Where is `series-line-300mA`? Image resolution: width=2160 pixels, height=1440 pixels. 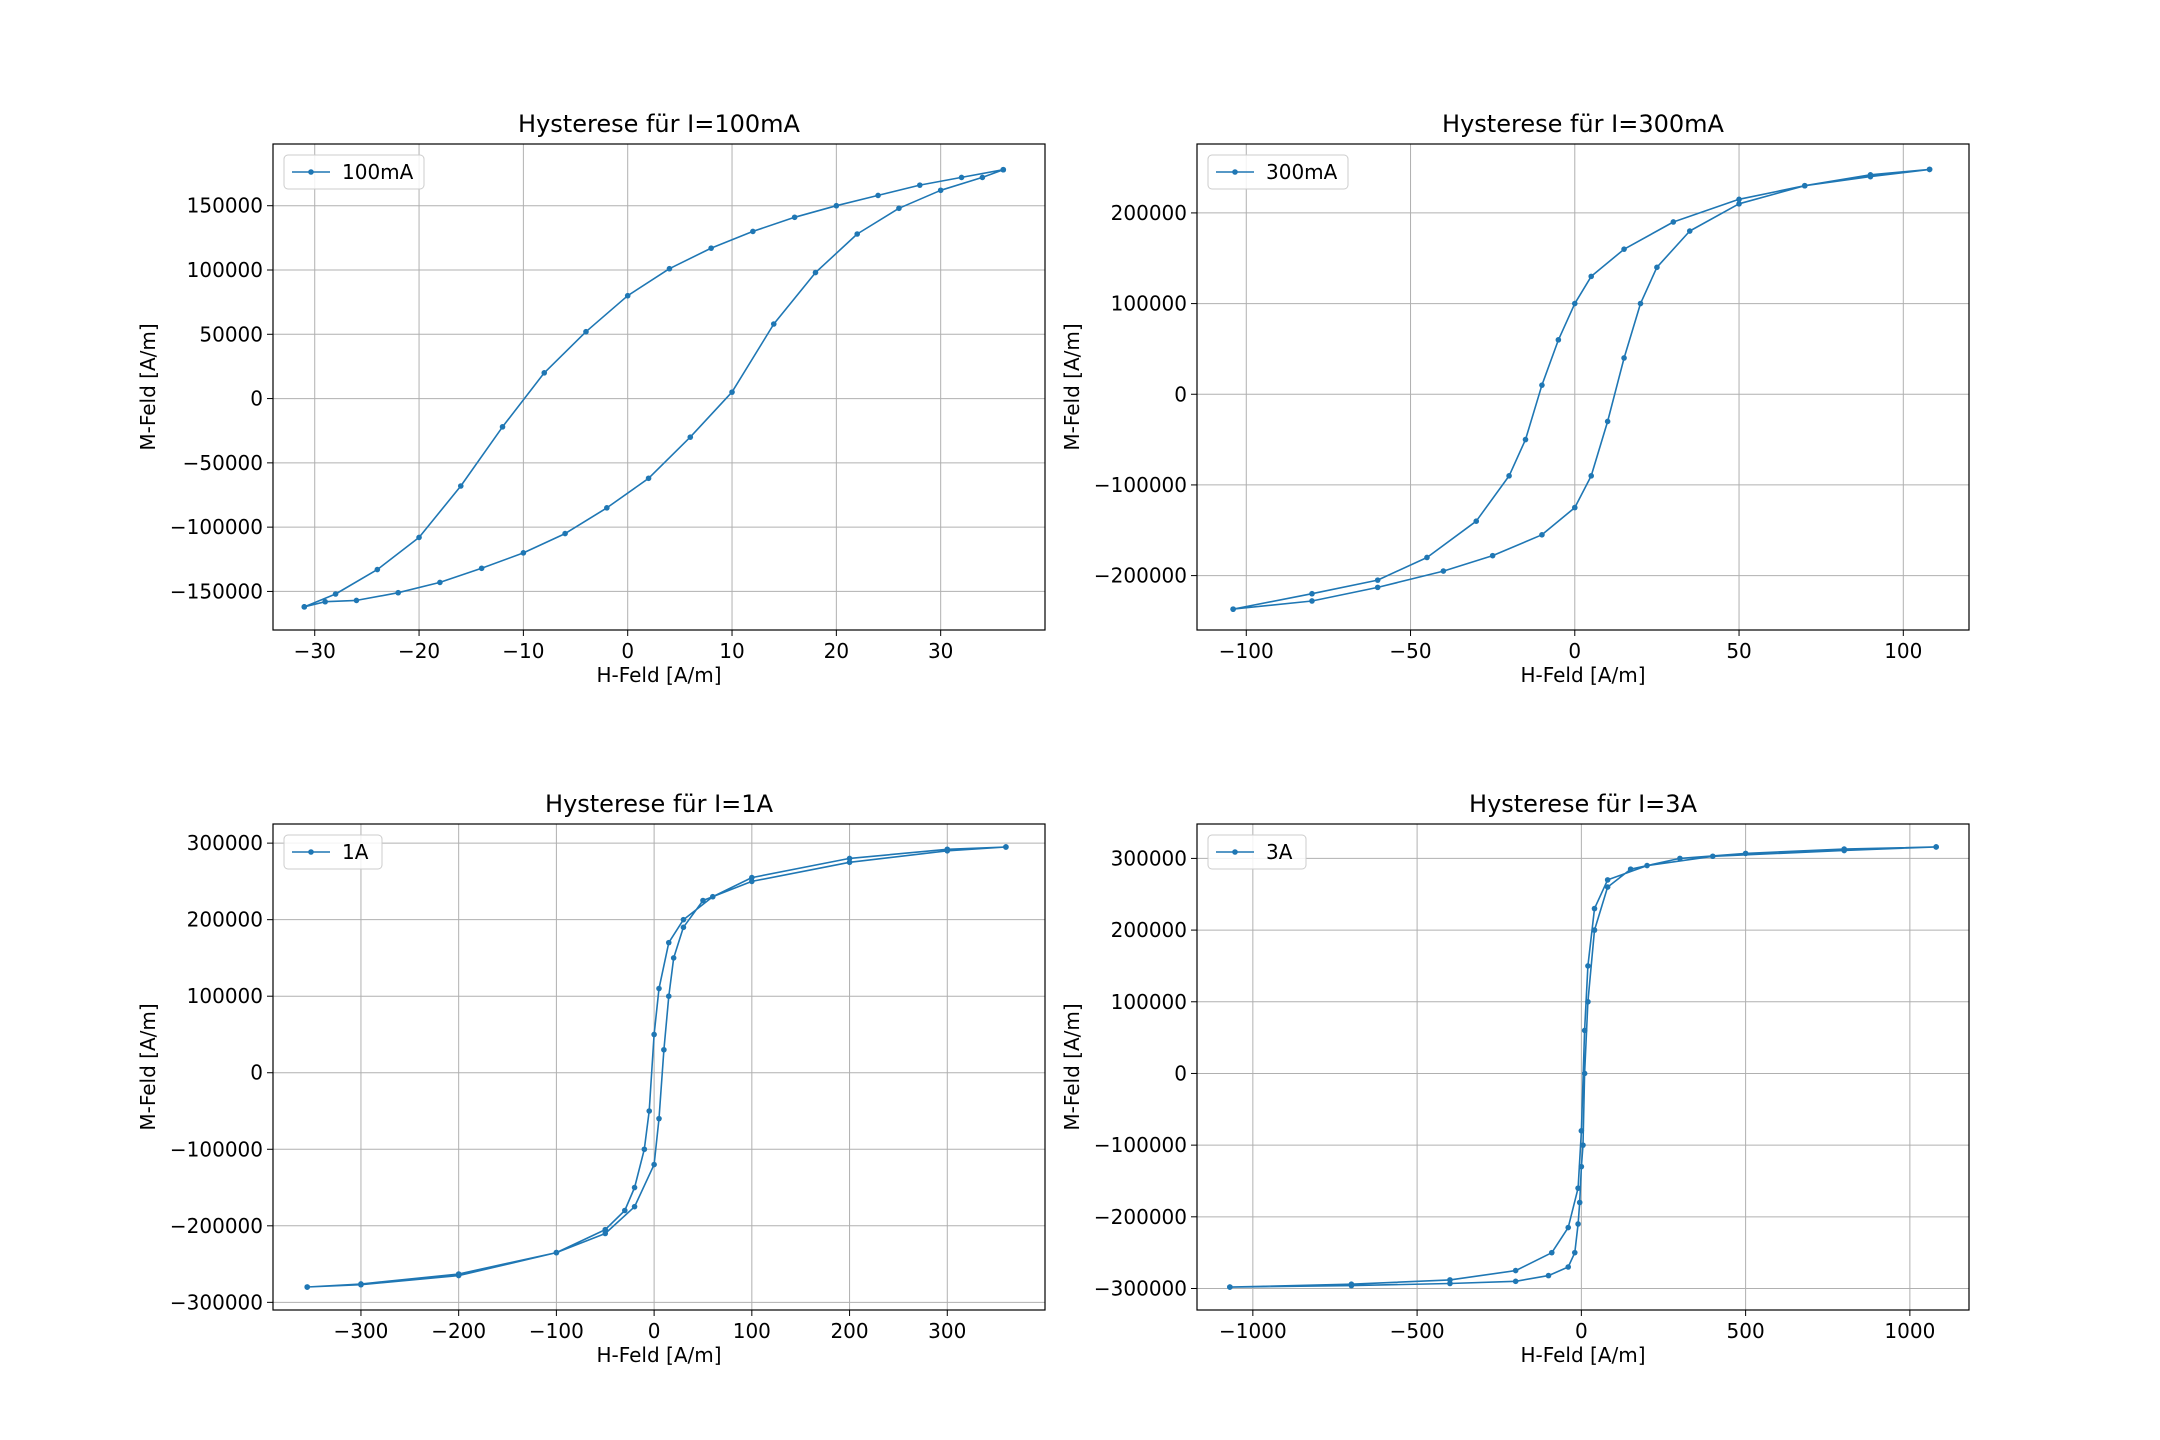 series-line-300mA is located at coordinates (1581, 389).